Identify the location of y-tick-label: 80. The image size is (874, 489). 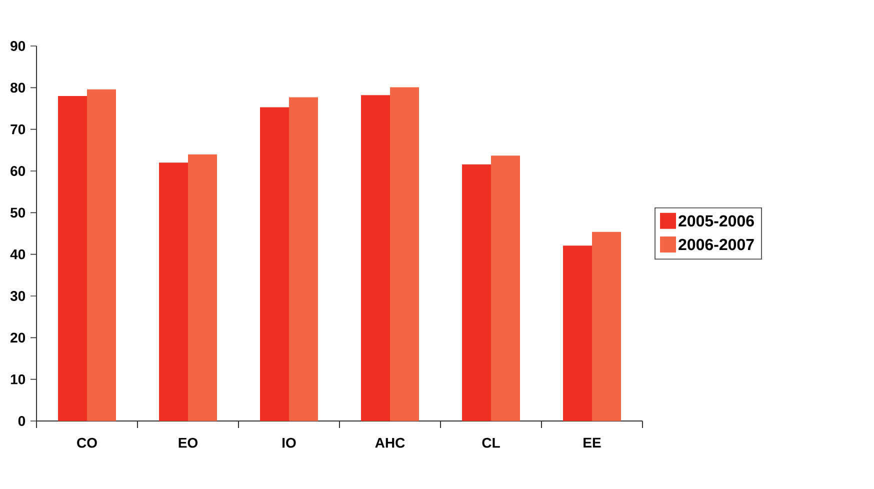
(18, 87).